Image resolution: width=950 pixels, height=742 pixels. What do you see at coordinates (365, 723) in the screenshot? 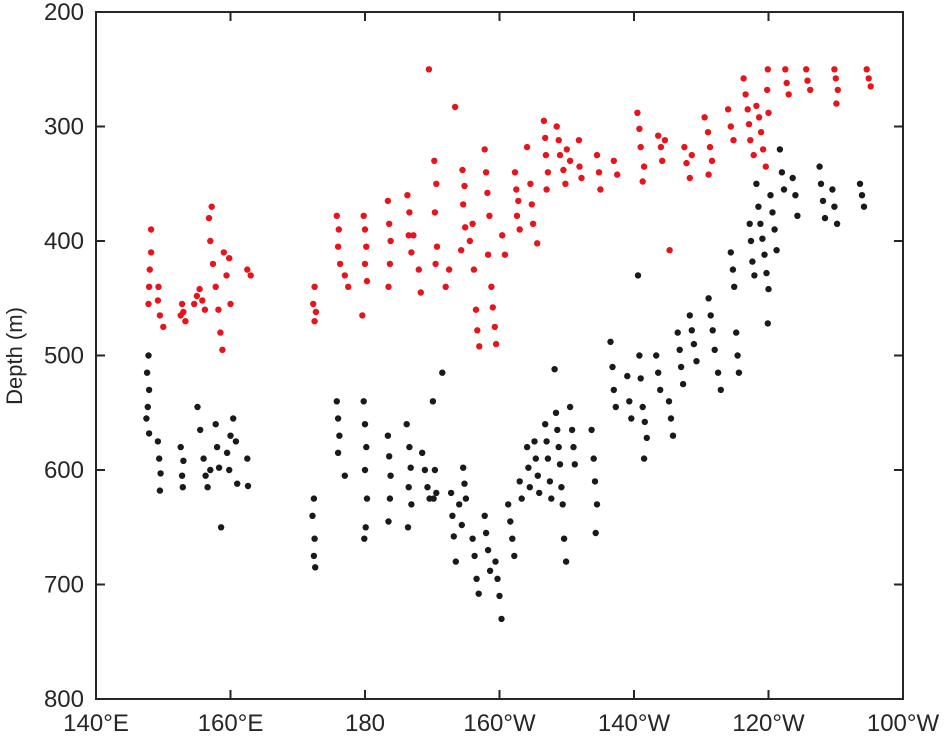
I see `x-tick-label: 180` at bounding box center [365, 723].